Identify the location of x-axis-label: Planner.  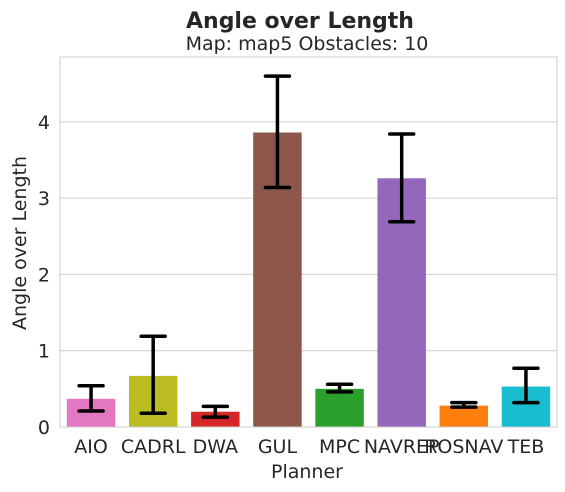
(307, 472).